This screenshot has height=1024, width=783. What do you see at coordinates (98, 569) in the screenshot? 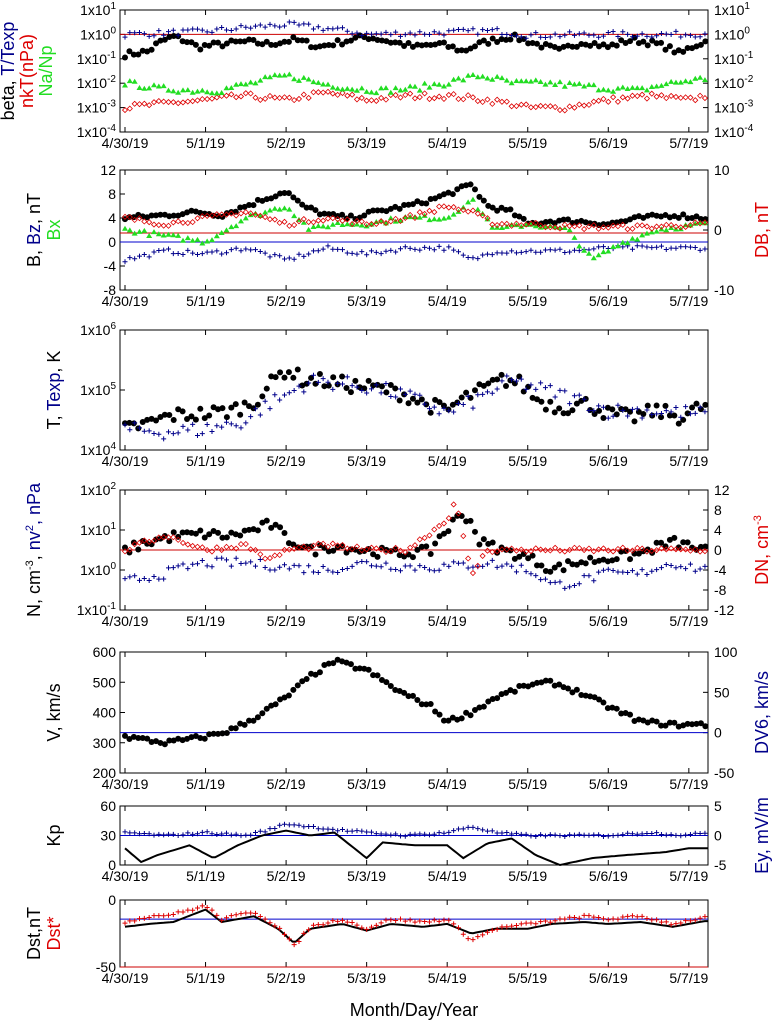
I see `y-tick-label: 1x100` at bounding box center [98, 569].